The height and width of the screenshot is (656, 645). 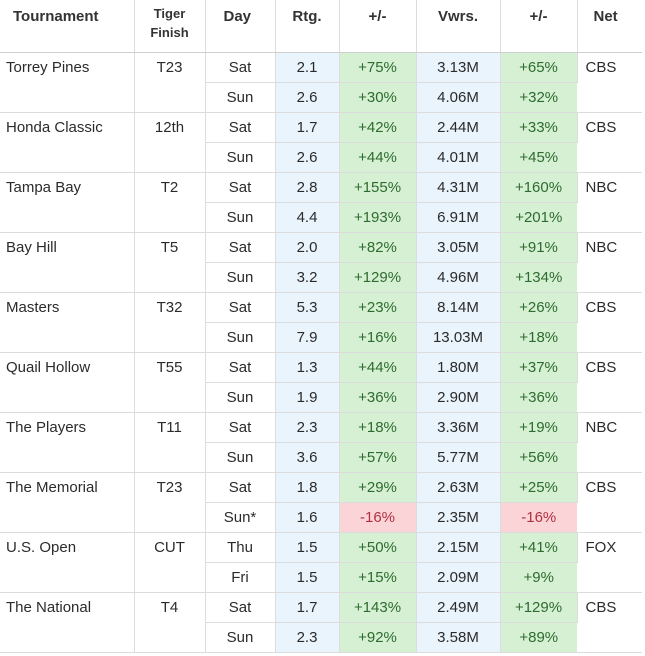 What do you see at coordinates (458, 217) in the screenshot?
I see `viewers-cell: 6.91M` at bounding box center [458, 217].